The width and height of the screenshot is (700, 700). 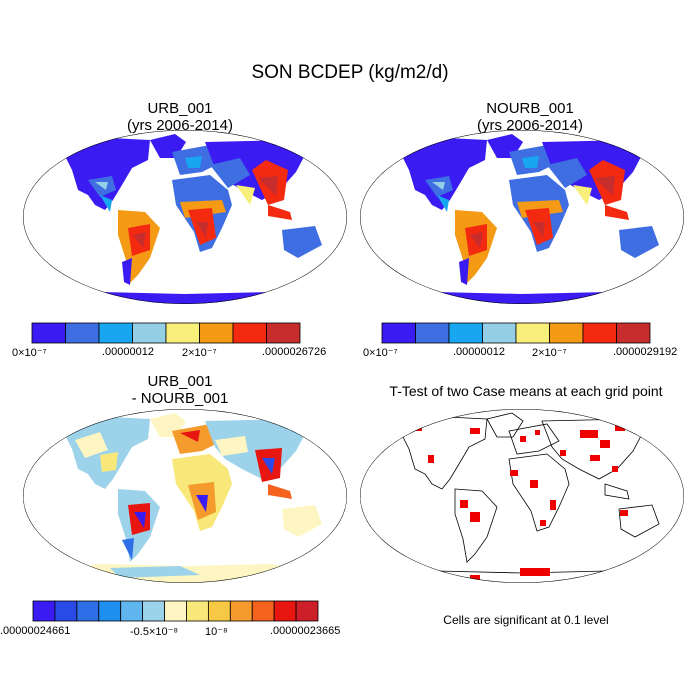 What do you see at coordinates (302, 242) in the screenshot?
I see `australia-urb` at bounding box center [302, 242].